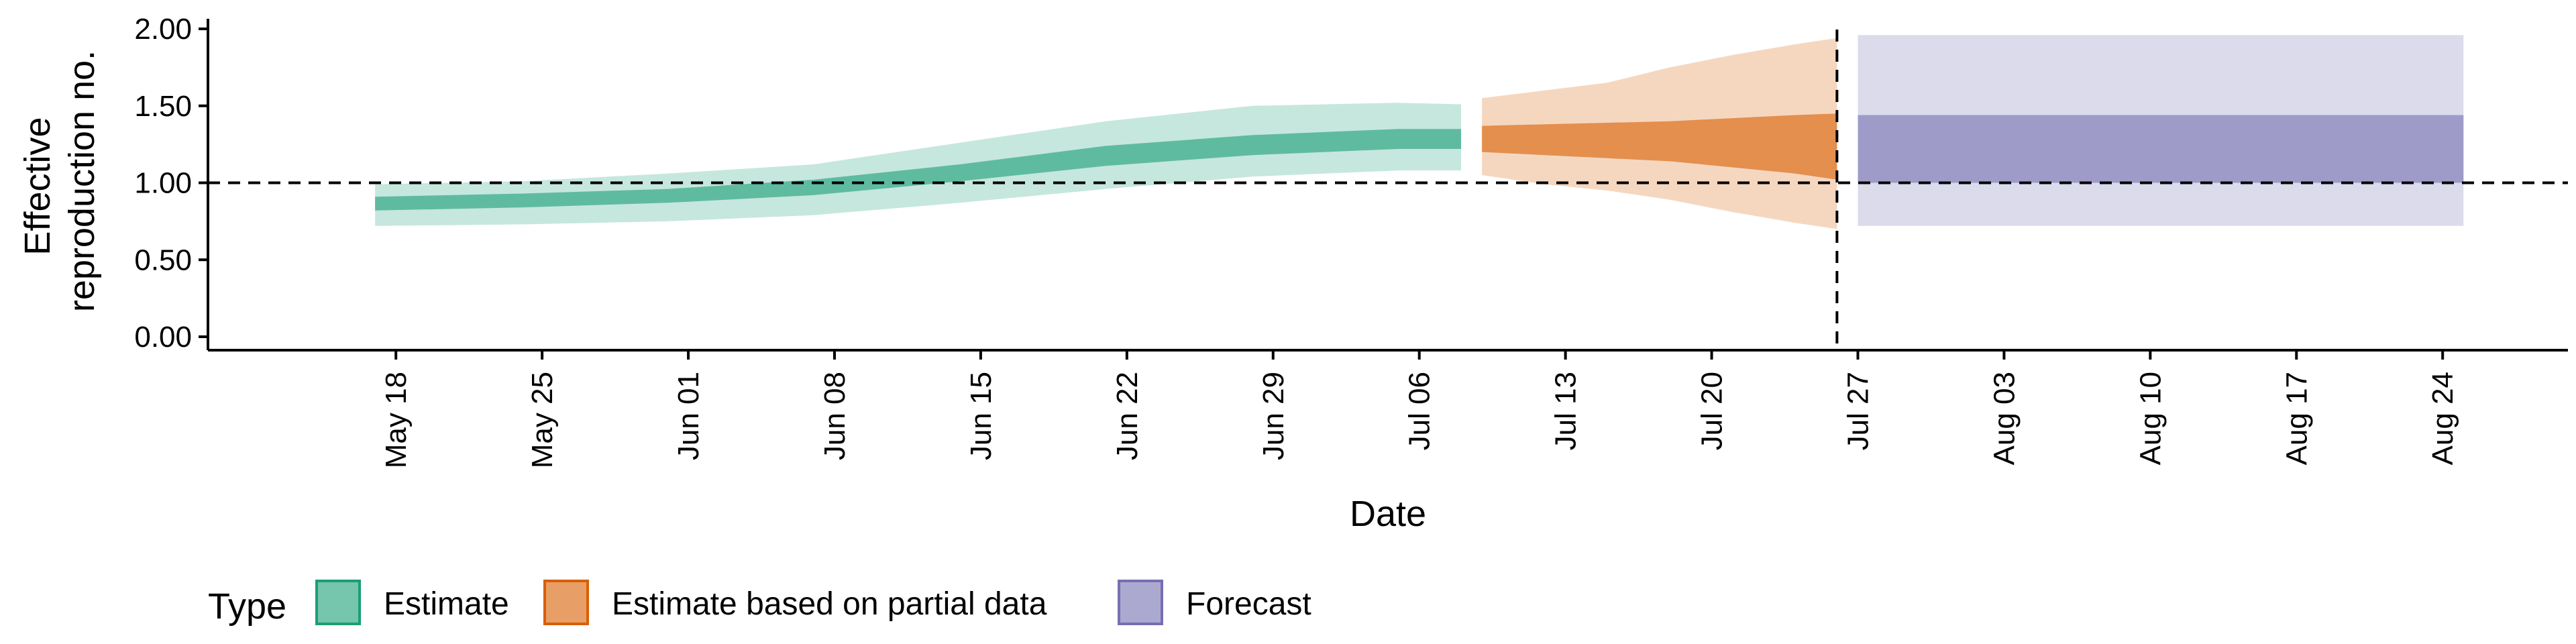 The width and height of the screenshot is (2576, 644). Describe the element at coordinates (1140, 602) in the screenshot. I see `legend-key-forecast` at that location.